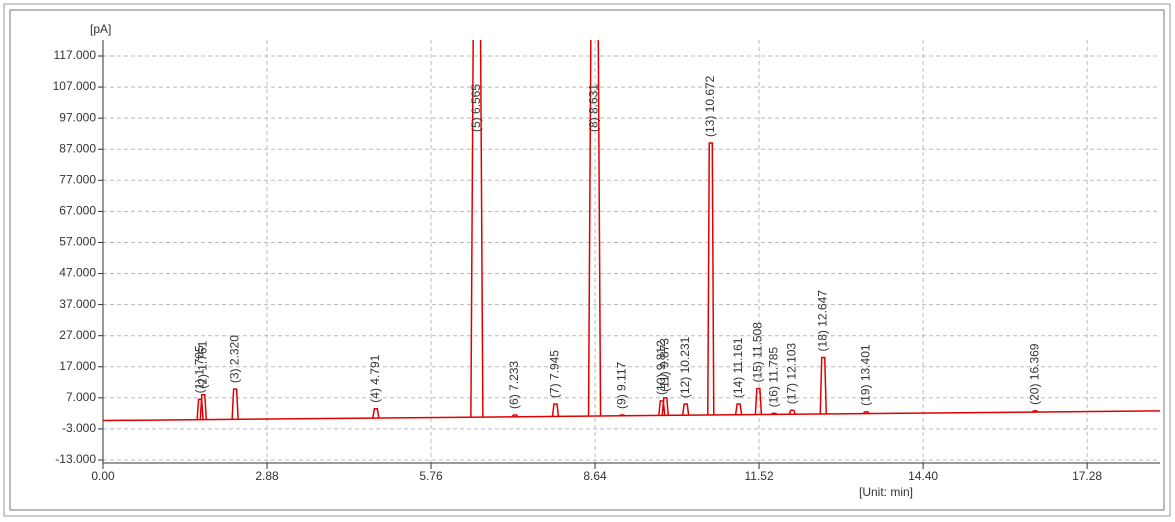  What do you see at coordinates (77, 117) in the screenshot?
I see `y-tick-label: 97.000` at bounding box center [77, 117].